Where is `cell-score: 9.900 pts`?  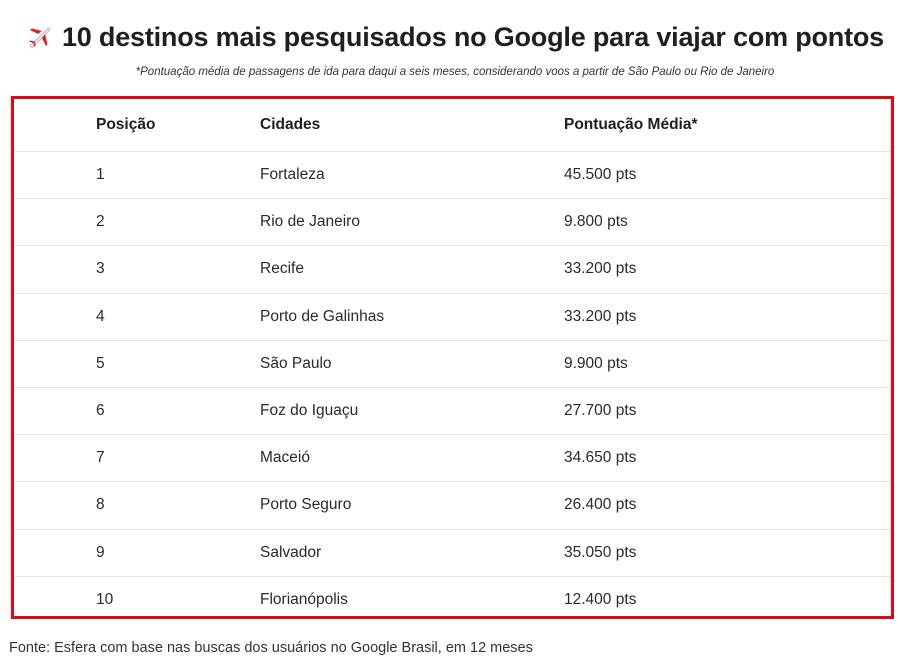 cell-score: 9.900 pts is located at coordinates (727, 364).